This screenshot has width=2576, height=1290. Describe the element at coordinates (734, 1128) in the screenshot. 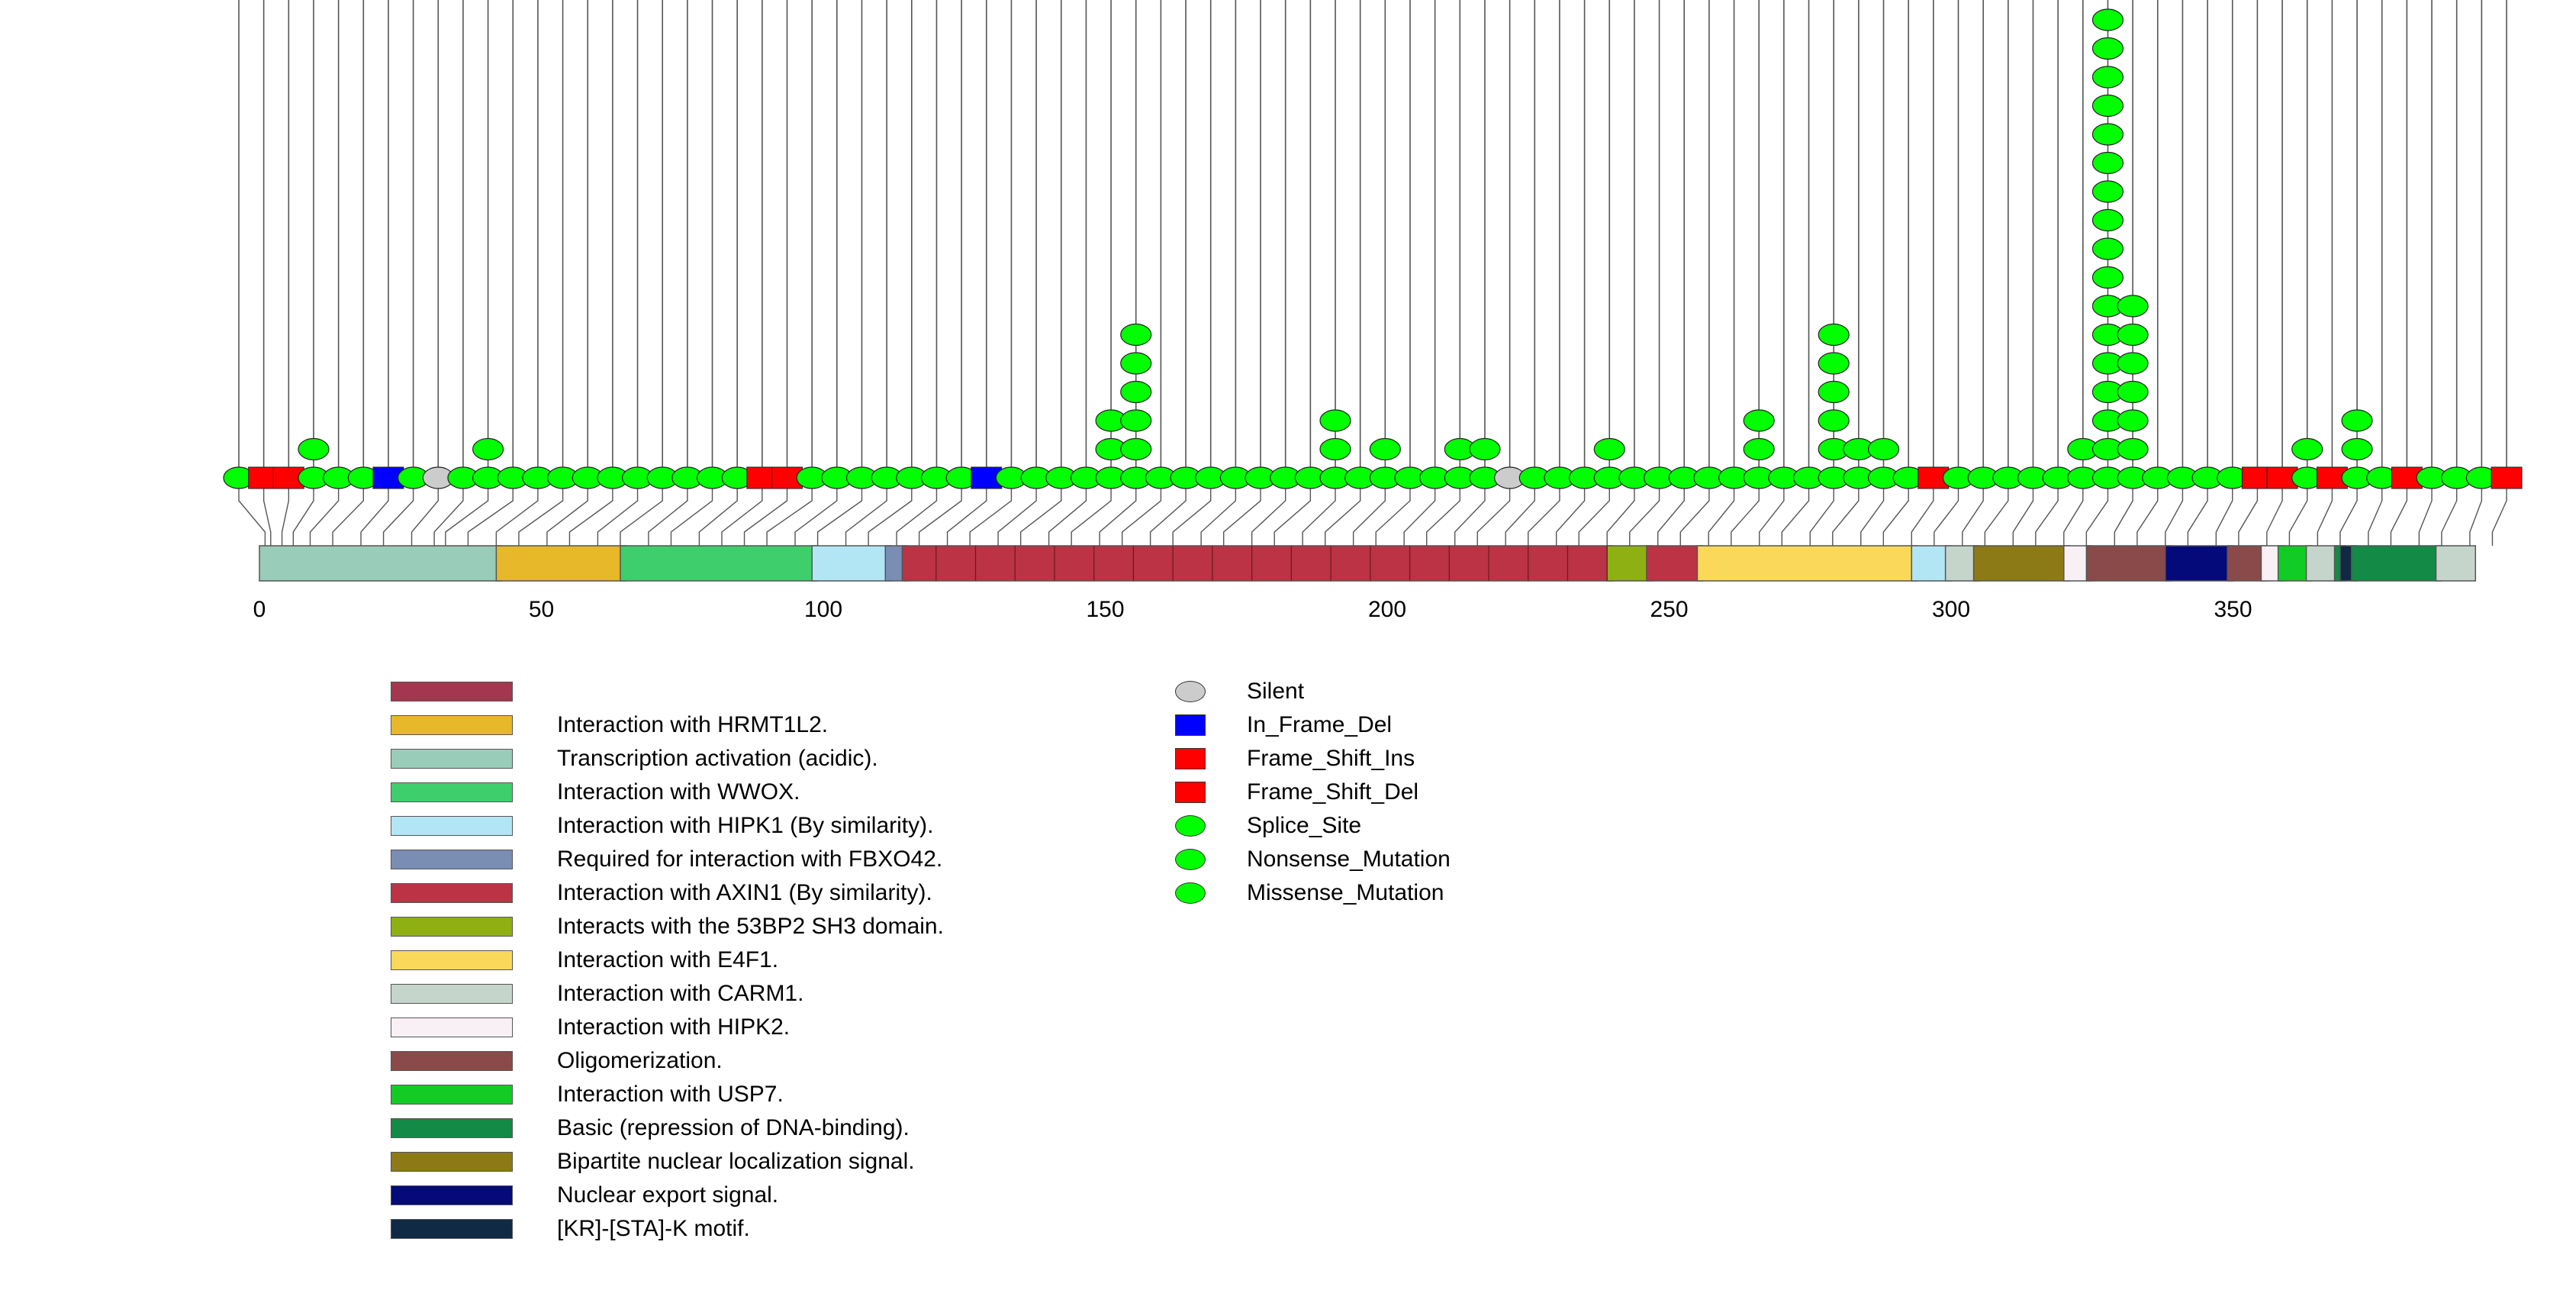

I see `domain-legend-item: Basic (repression of DNA-binding).` at that location.